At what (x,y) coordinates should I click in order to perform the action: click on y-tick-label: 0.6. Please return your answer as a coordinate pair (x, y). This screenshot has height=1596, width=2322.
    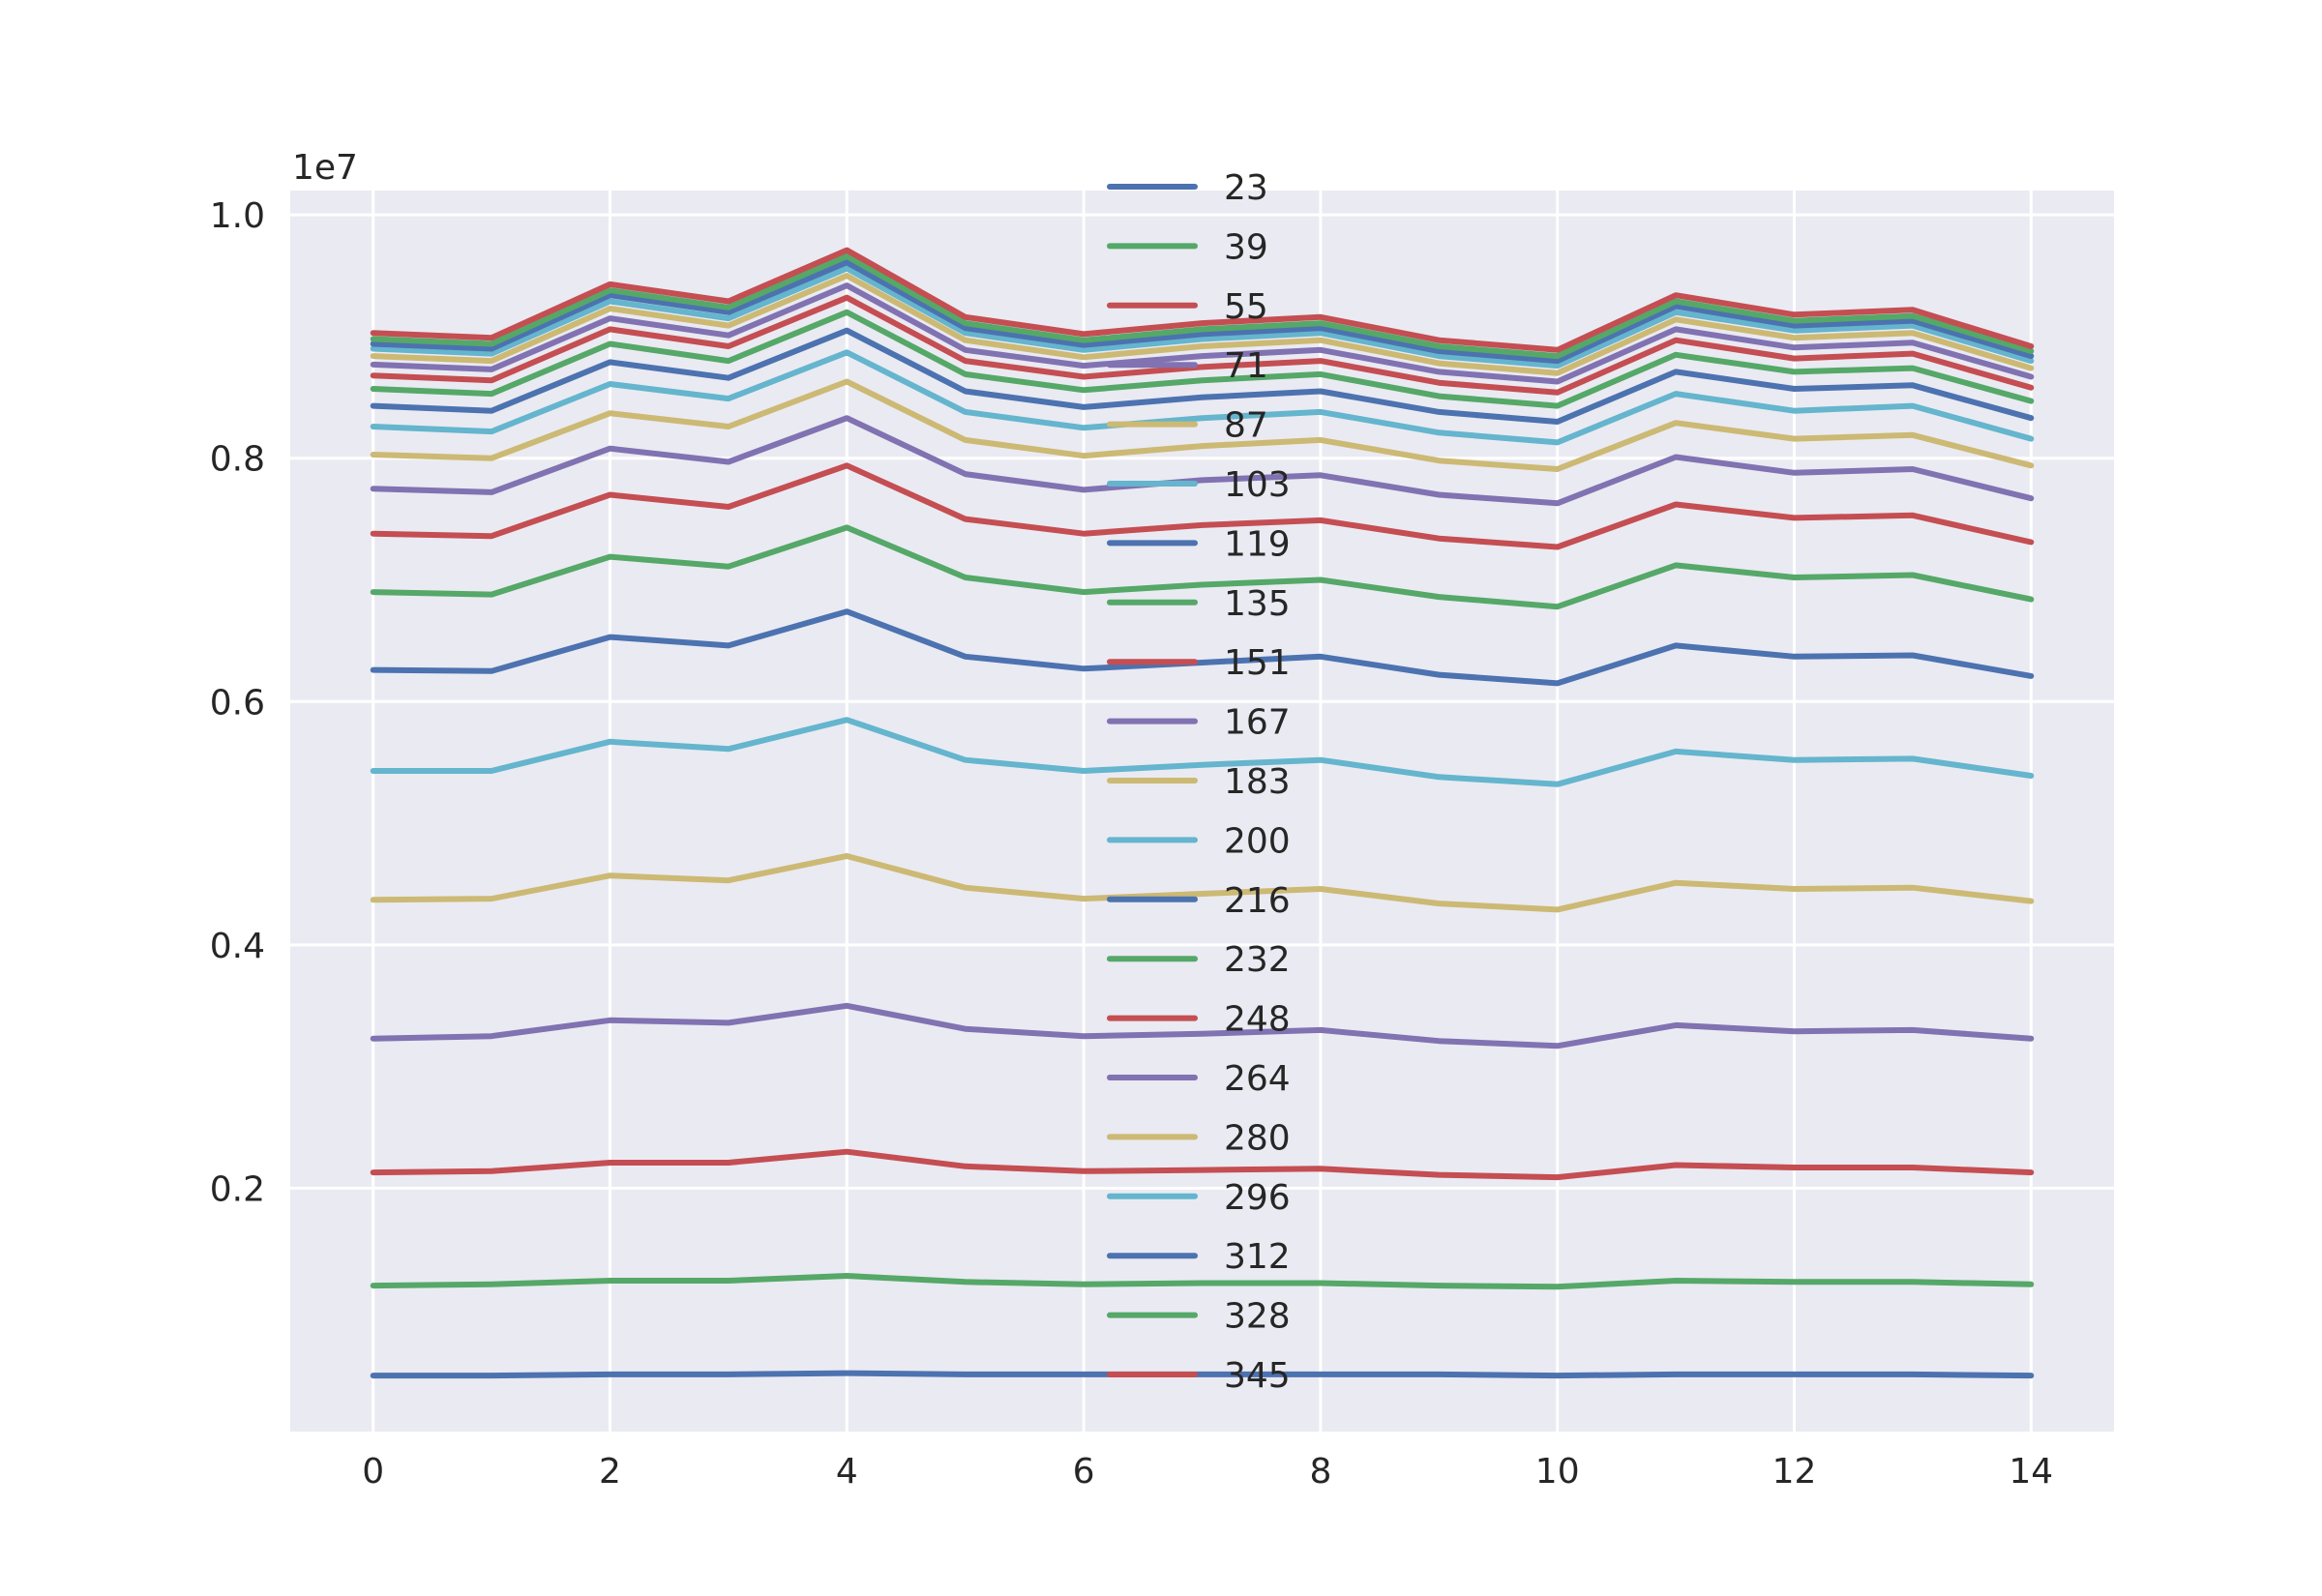
    Looking at the image, I should click on (237, 703).